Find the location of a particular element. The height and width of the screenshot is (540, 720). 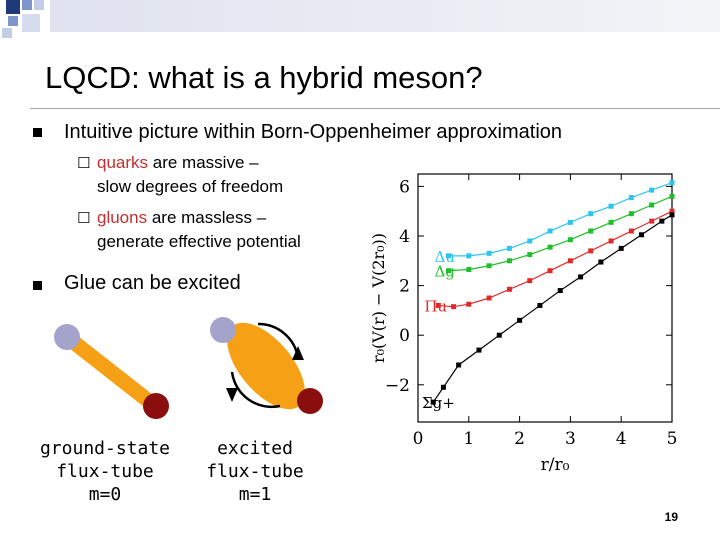

ground-quark-dark is located at coordinates (156, 406).